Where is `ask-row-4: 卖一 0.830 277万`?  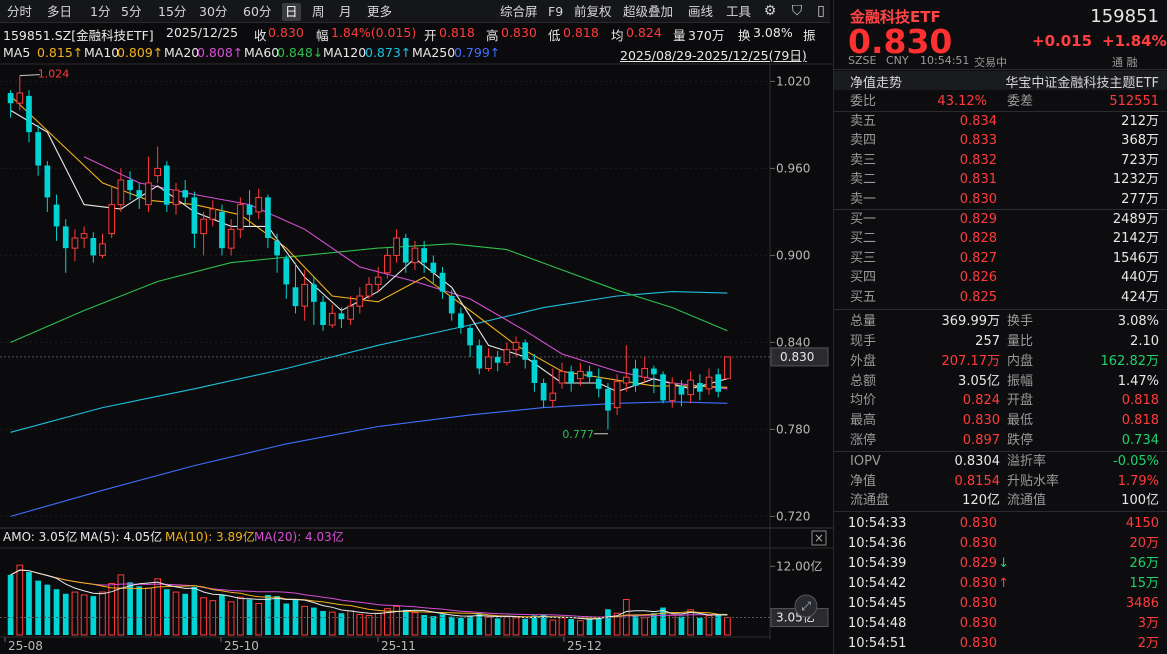
ask-row-4: 卖一 0.830 277万 is located at coordinates (1000, 199).